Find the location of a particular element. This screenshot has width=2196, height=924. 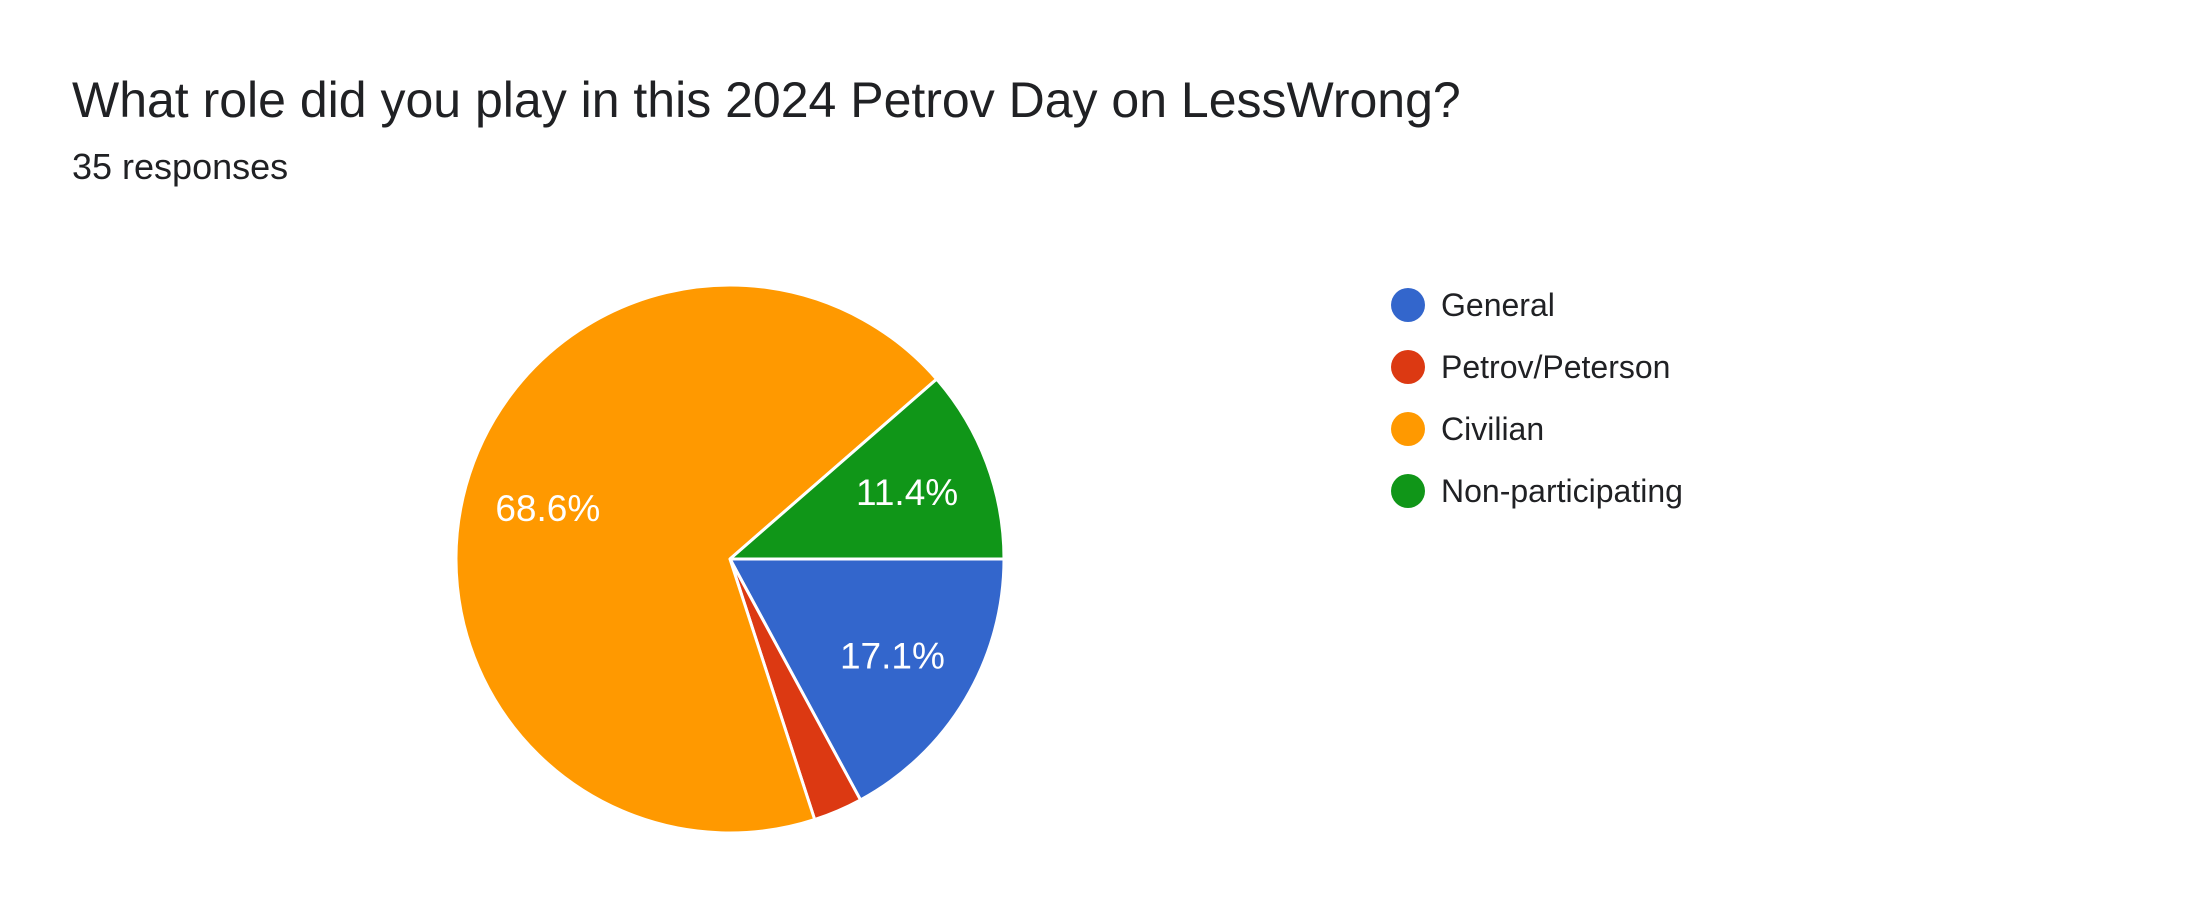

legend-swatch-general-icon is located at coordinates (1408, 305).